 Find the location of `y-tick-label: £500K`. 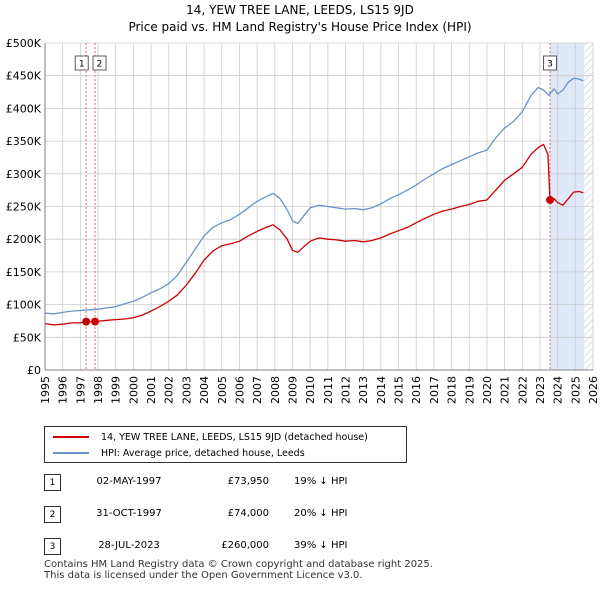

y-tick-label: £500K is located at coordinates (24, 43).